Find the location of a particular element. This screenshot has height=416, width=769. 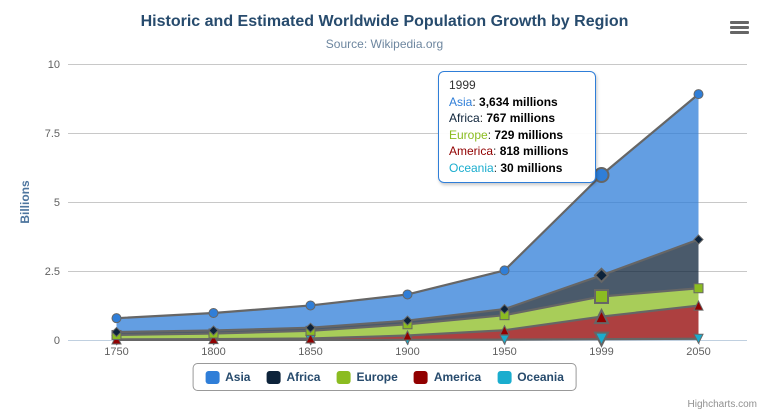

marker-africa-2050 is located at coordinates (698, 239).